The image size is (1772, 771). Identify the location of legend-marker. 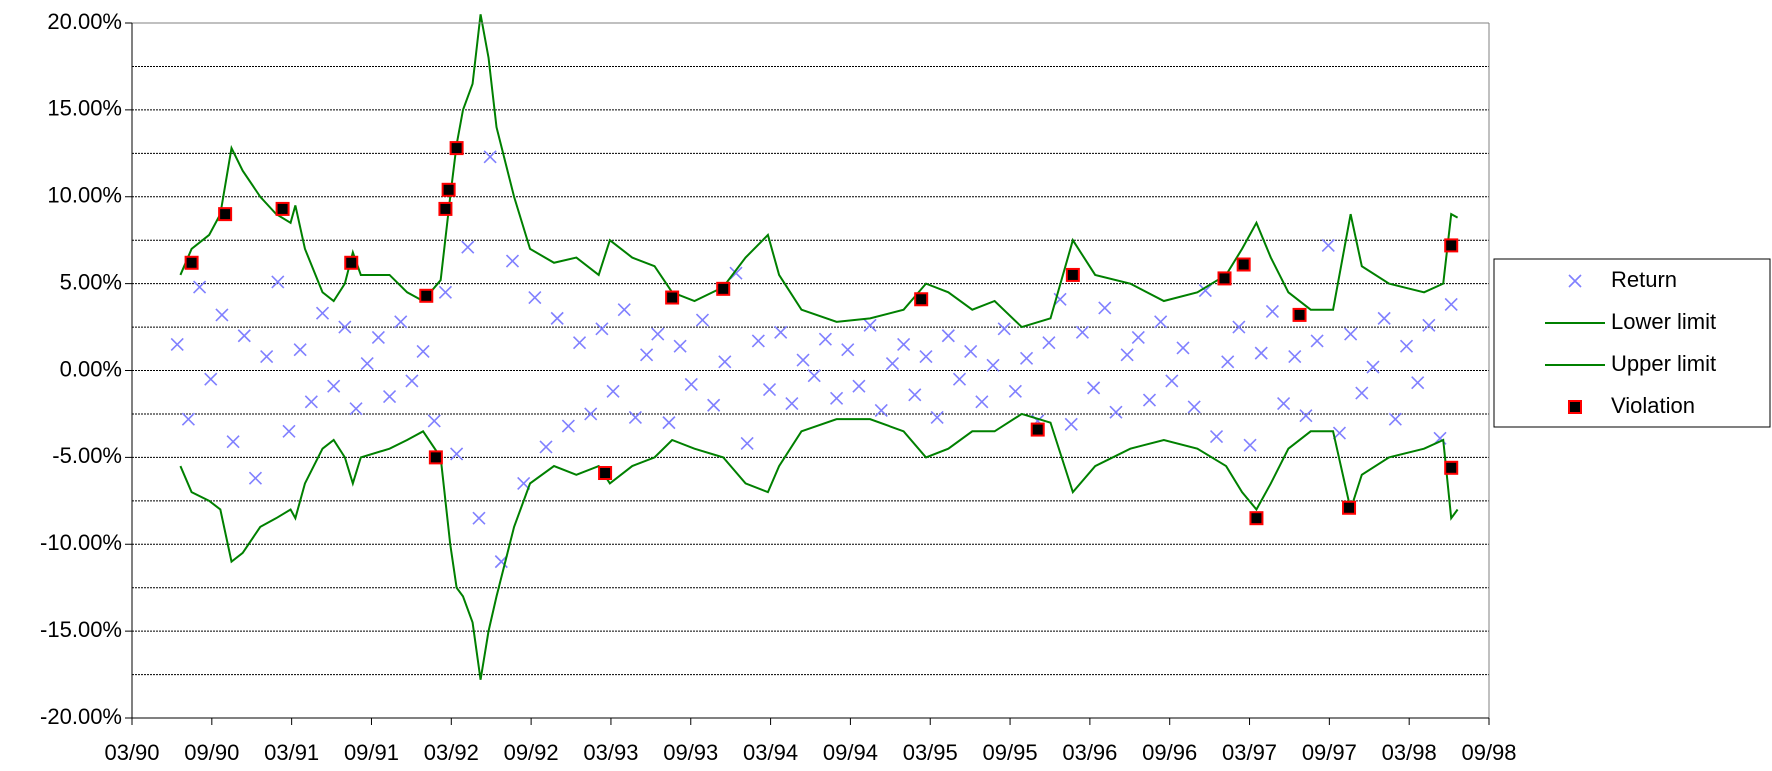
(1575, 407).